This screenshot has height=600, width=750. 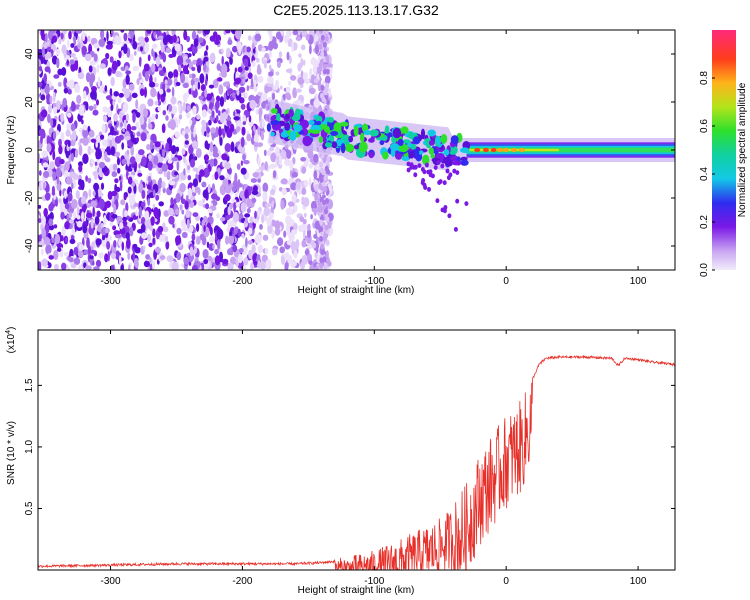 What do you see at coordinates (374, 281) in the screenshot?
I see `x-tick-label: -100` at bounding box center [374, 281].